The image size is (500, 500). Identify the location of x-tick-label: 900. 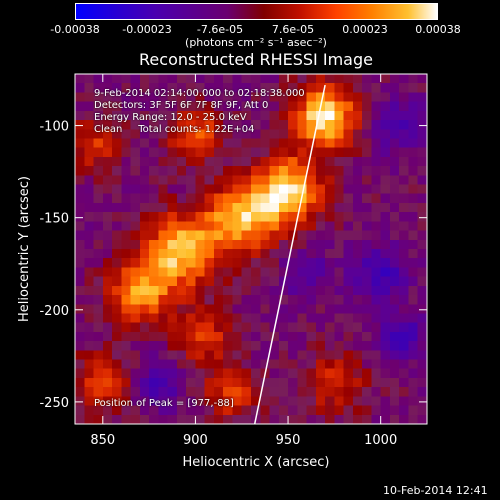
(195, 440).